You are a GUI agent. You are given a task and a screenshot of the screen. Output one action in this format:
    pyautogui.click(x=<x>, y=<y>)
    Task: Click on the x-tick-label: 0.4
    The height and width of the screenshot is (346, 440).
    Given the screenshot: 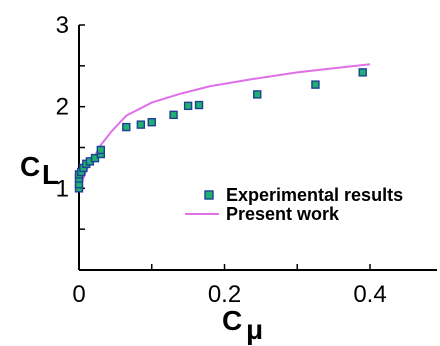 What is the action you would take?
    pyautogui.click(x=369, y=294)
    